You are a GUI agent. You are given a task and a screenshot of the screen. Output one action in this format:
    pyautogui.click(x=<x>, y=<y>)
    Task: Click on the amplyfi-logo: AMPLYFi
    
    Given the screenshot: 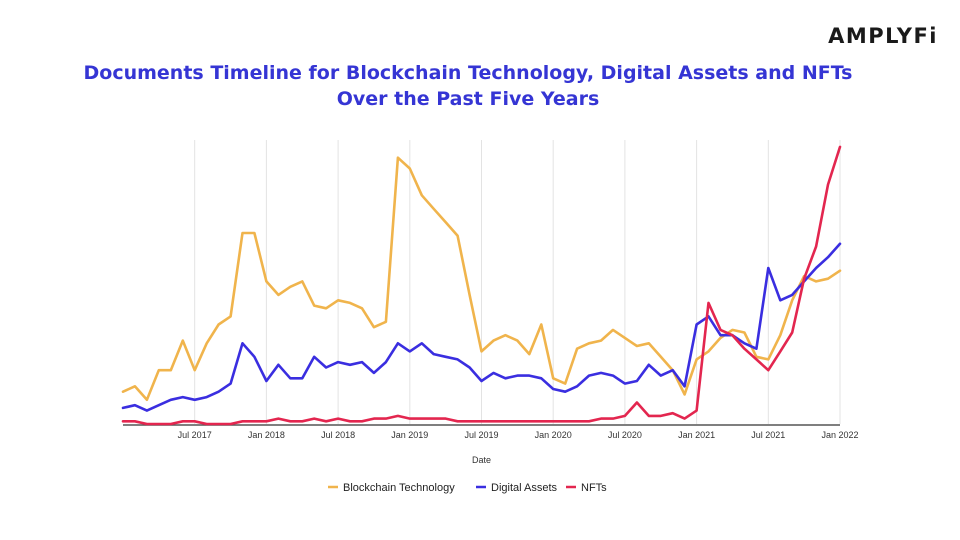 What is the action you would take?
    pyautogui.click(x=883, y=36)
    